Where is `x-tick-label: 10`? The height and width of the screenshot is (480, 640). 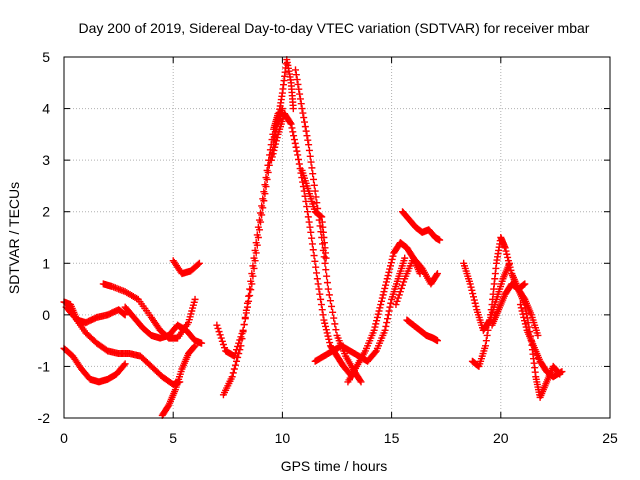
x-tick-label: 10 is located at coordinates (283, 438).